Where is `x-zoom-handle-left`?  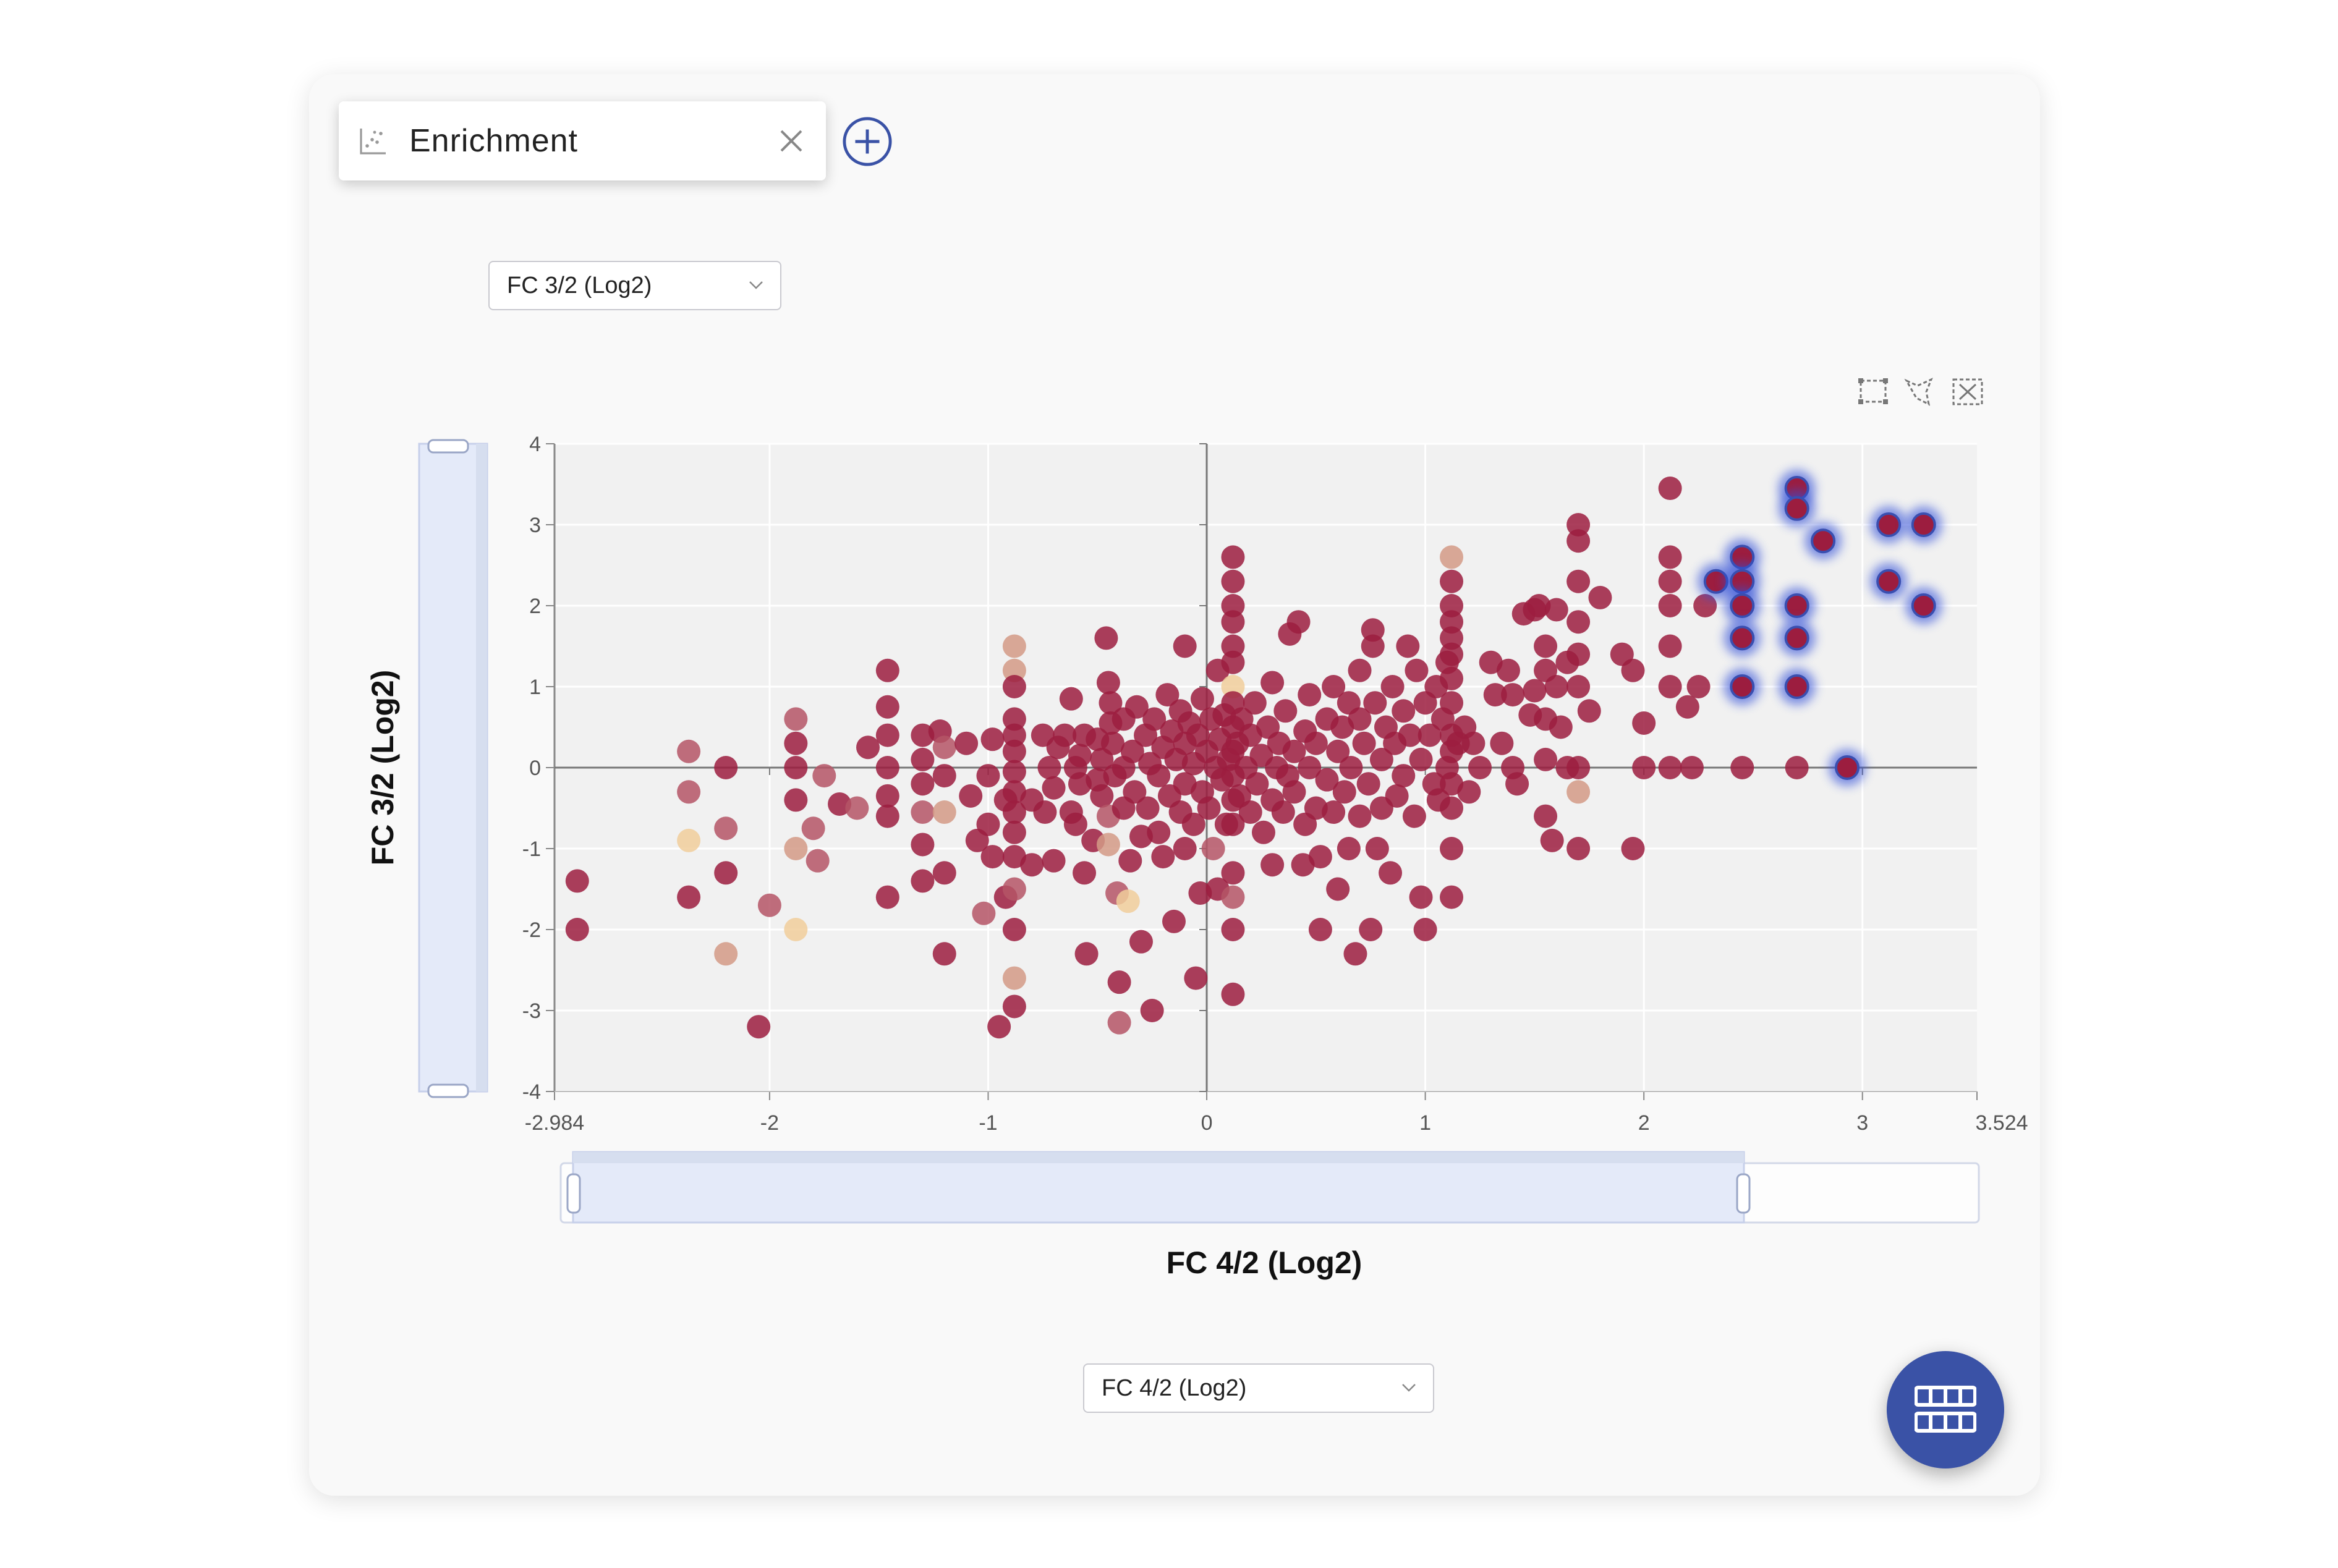 x-zoom-handle-left is located at coordinates (573, 1193).